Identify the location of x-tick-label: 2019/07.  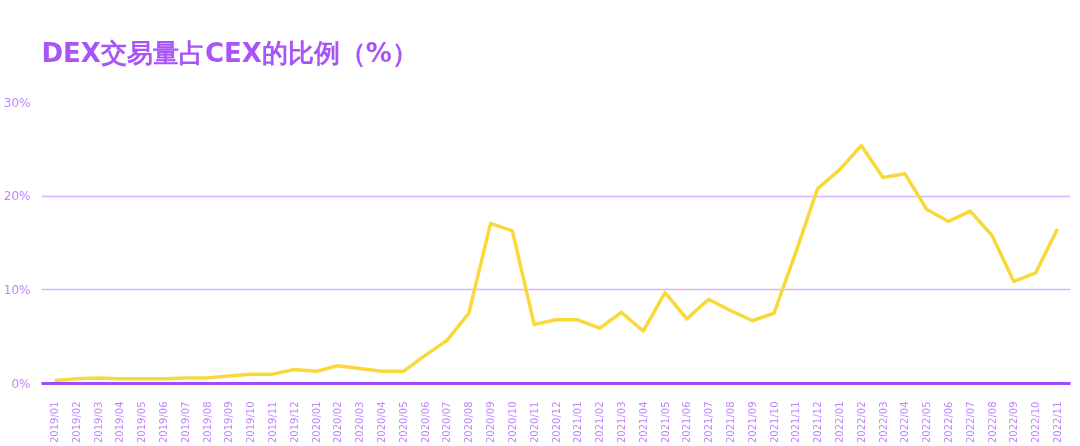
(185, 422).